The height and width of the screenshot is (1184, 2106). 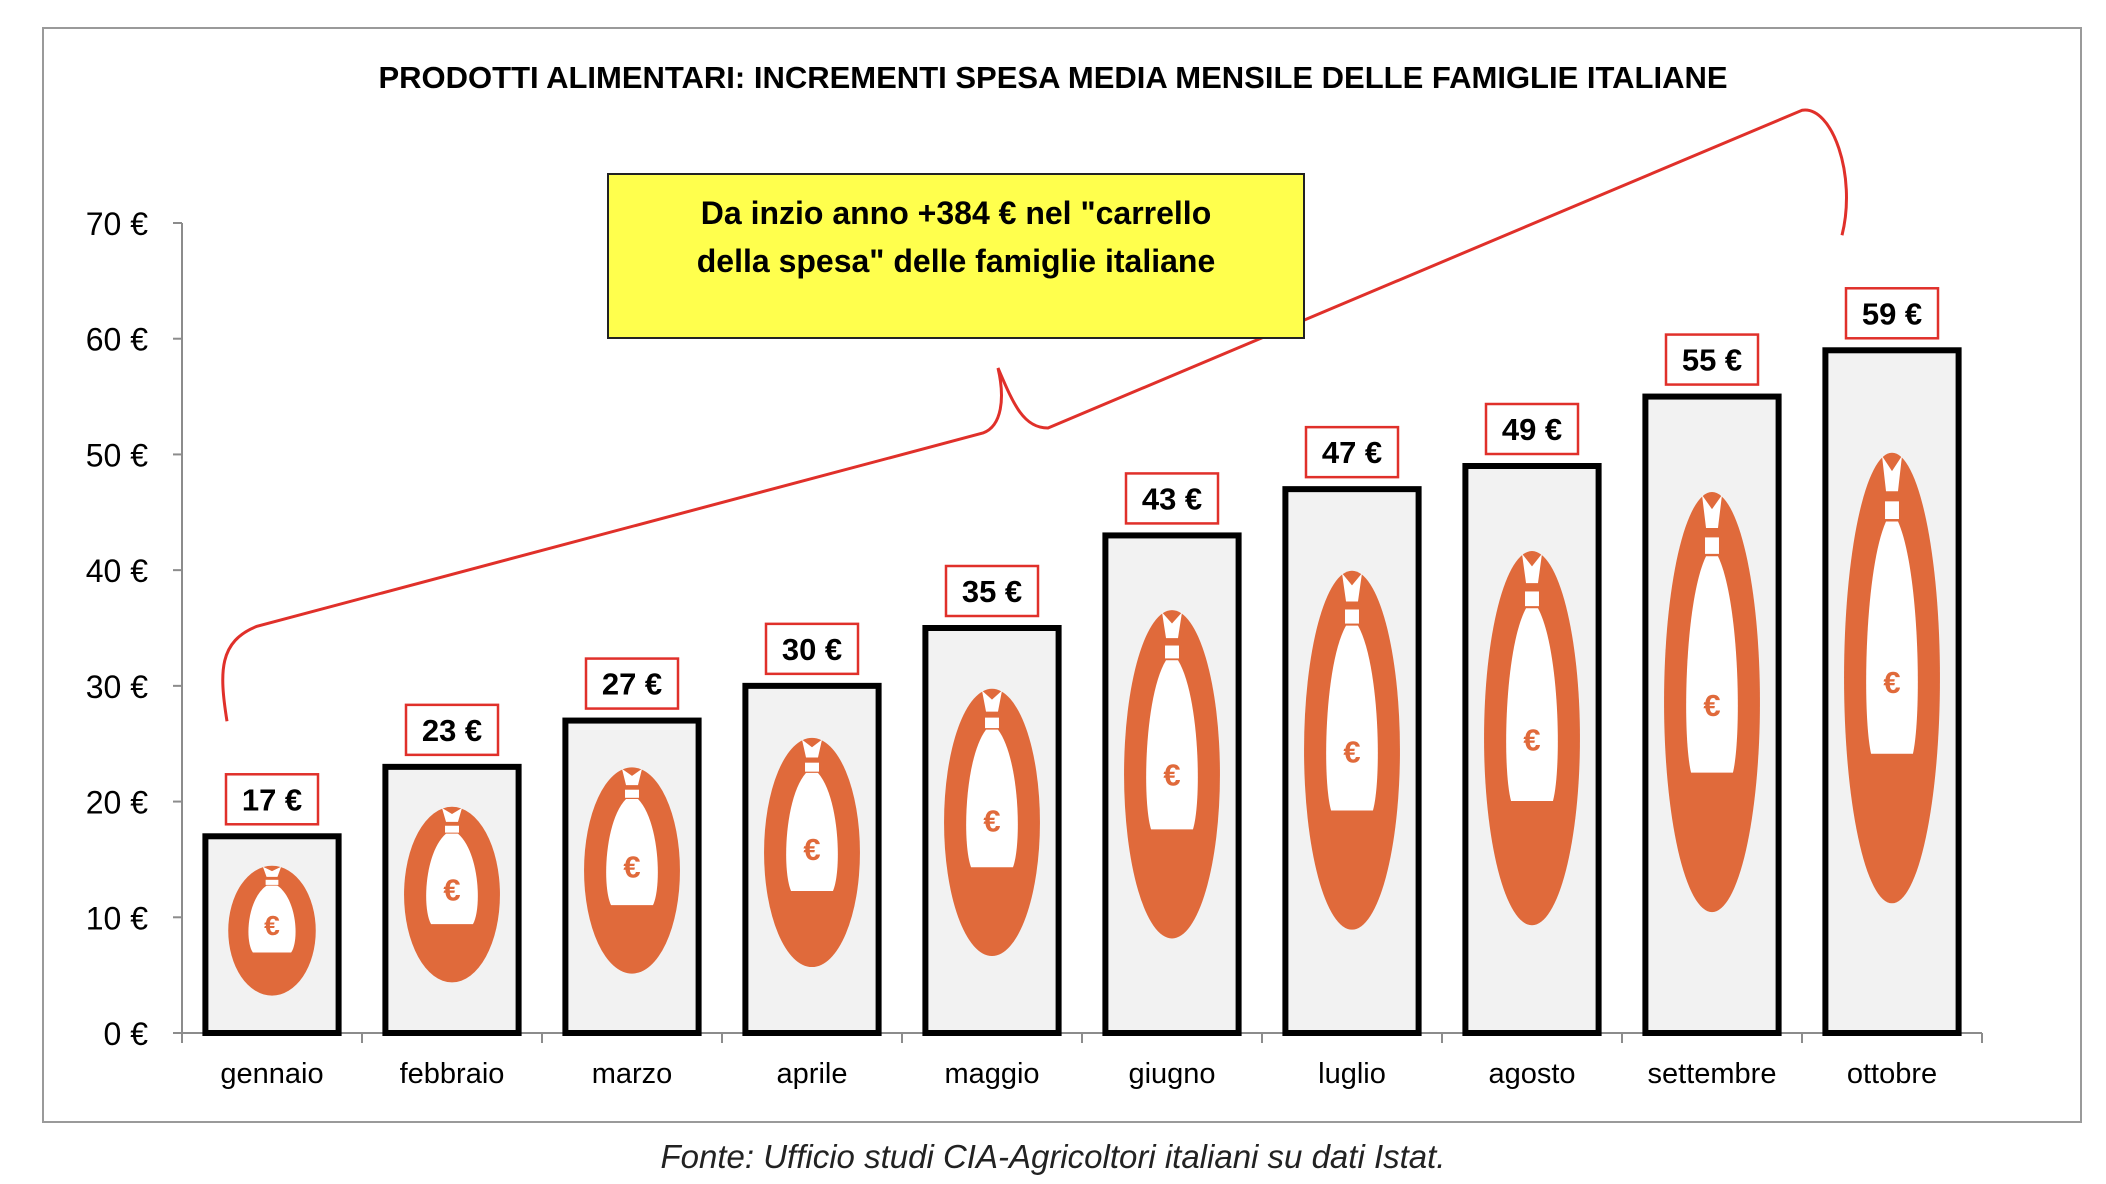 I want to click on bar-group: €47 €, so click(x=1352, y=730).